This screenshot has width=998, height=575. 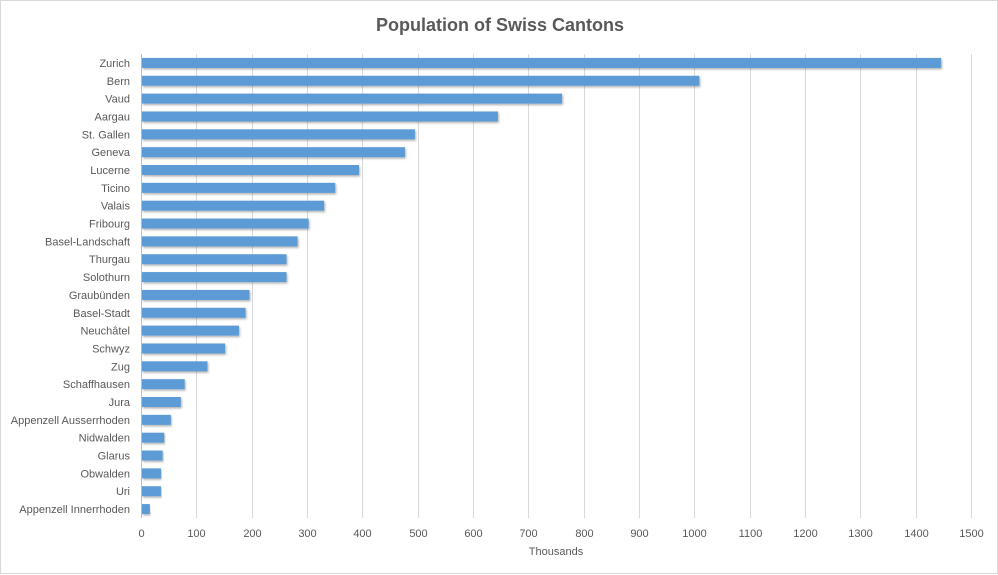 What do you see at coordinates (109, 260) in the screenshot?
I see `category-label: Thurgau` at bounding box center [109, 260].